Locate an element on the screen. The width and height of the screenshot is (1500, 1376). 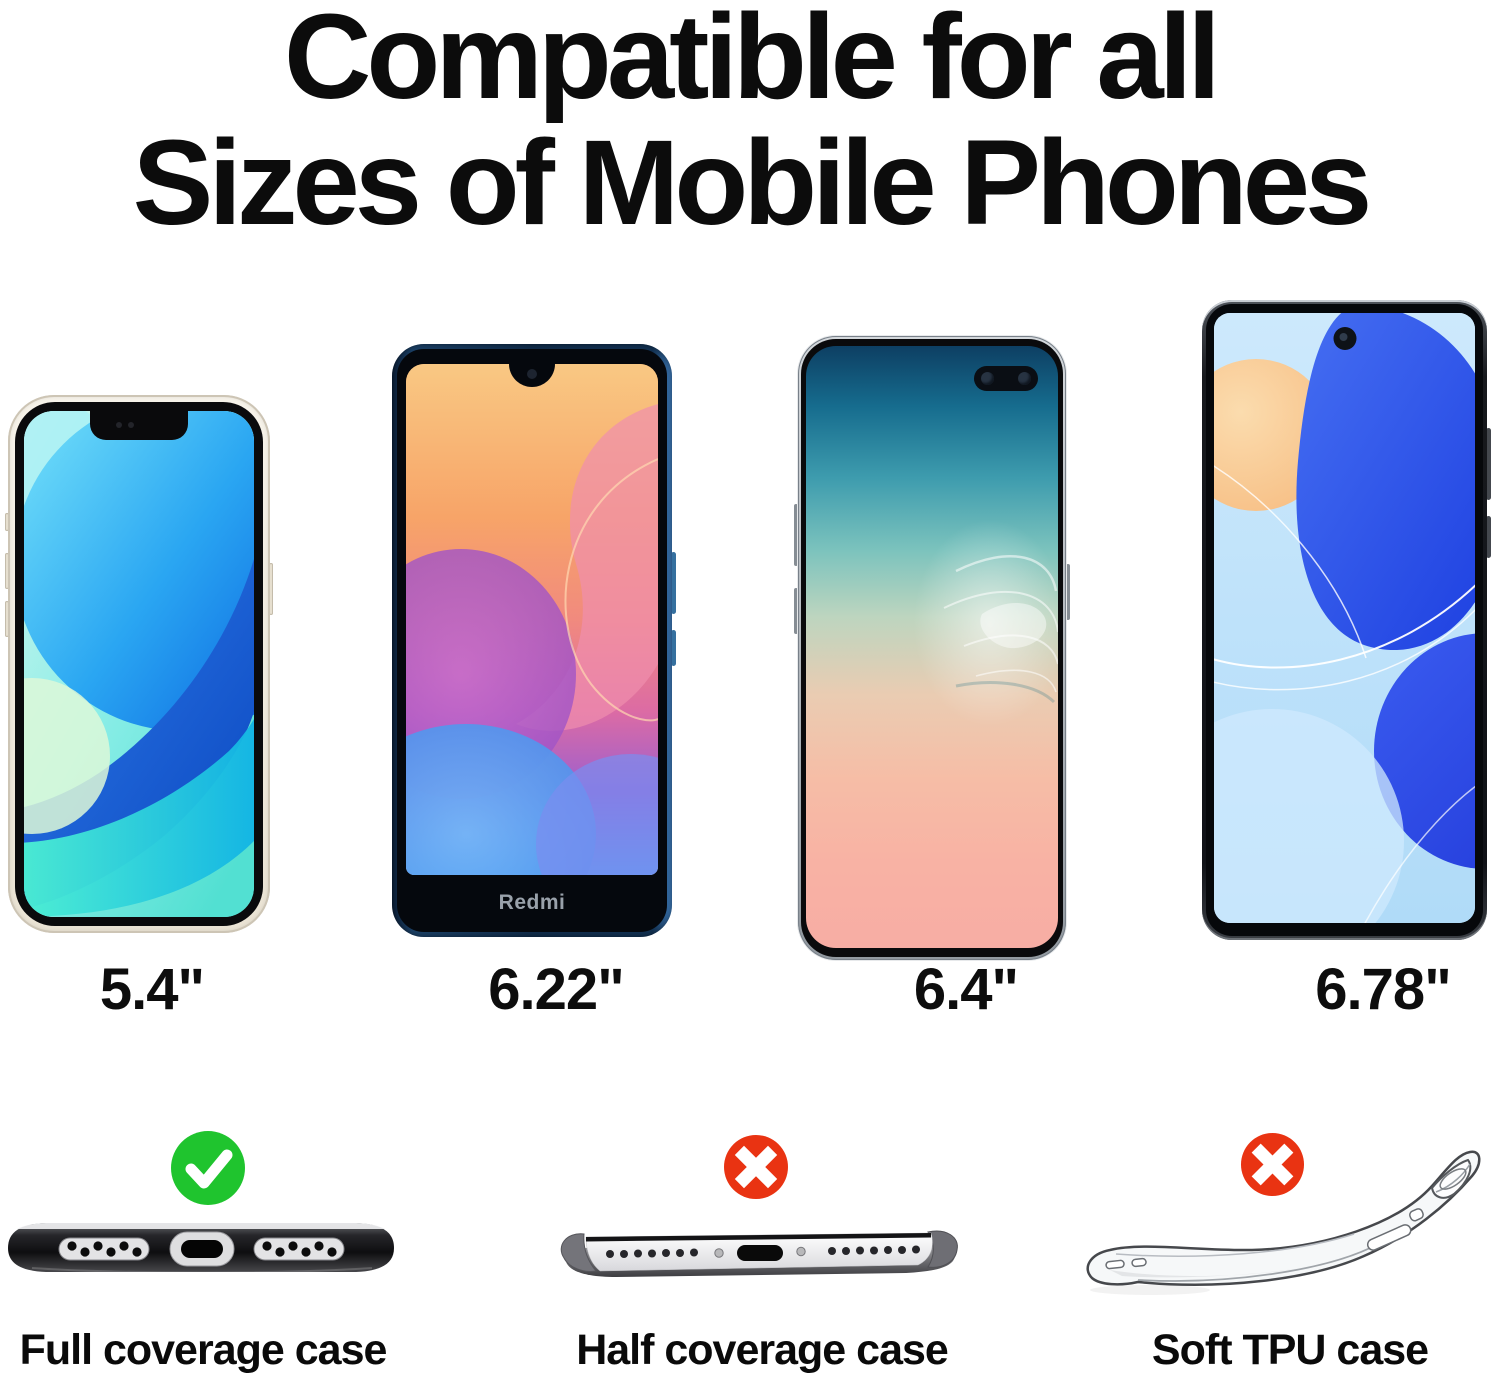
title-line-2: Sizes of Mobile Phones is located at coordinates (752, 181).